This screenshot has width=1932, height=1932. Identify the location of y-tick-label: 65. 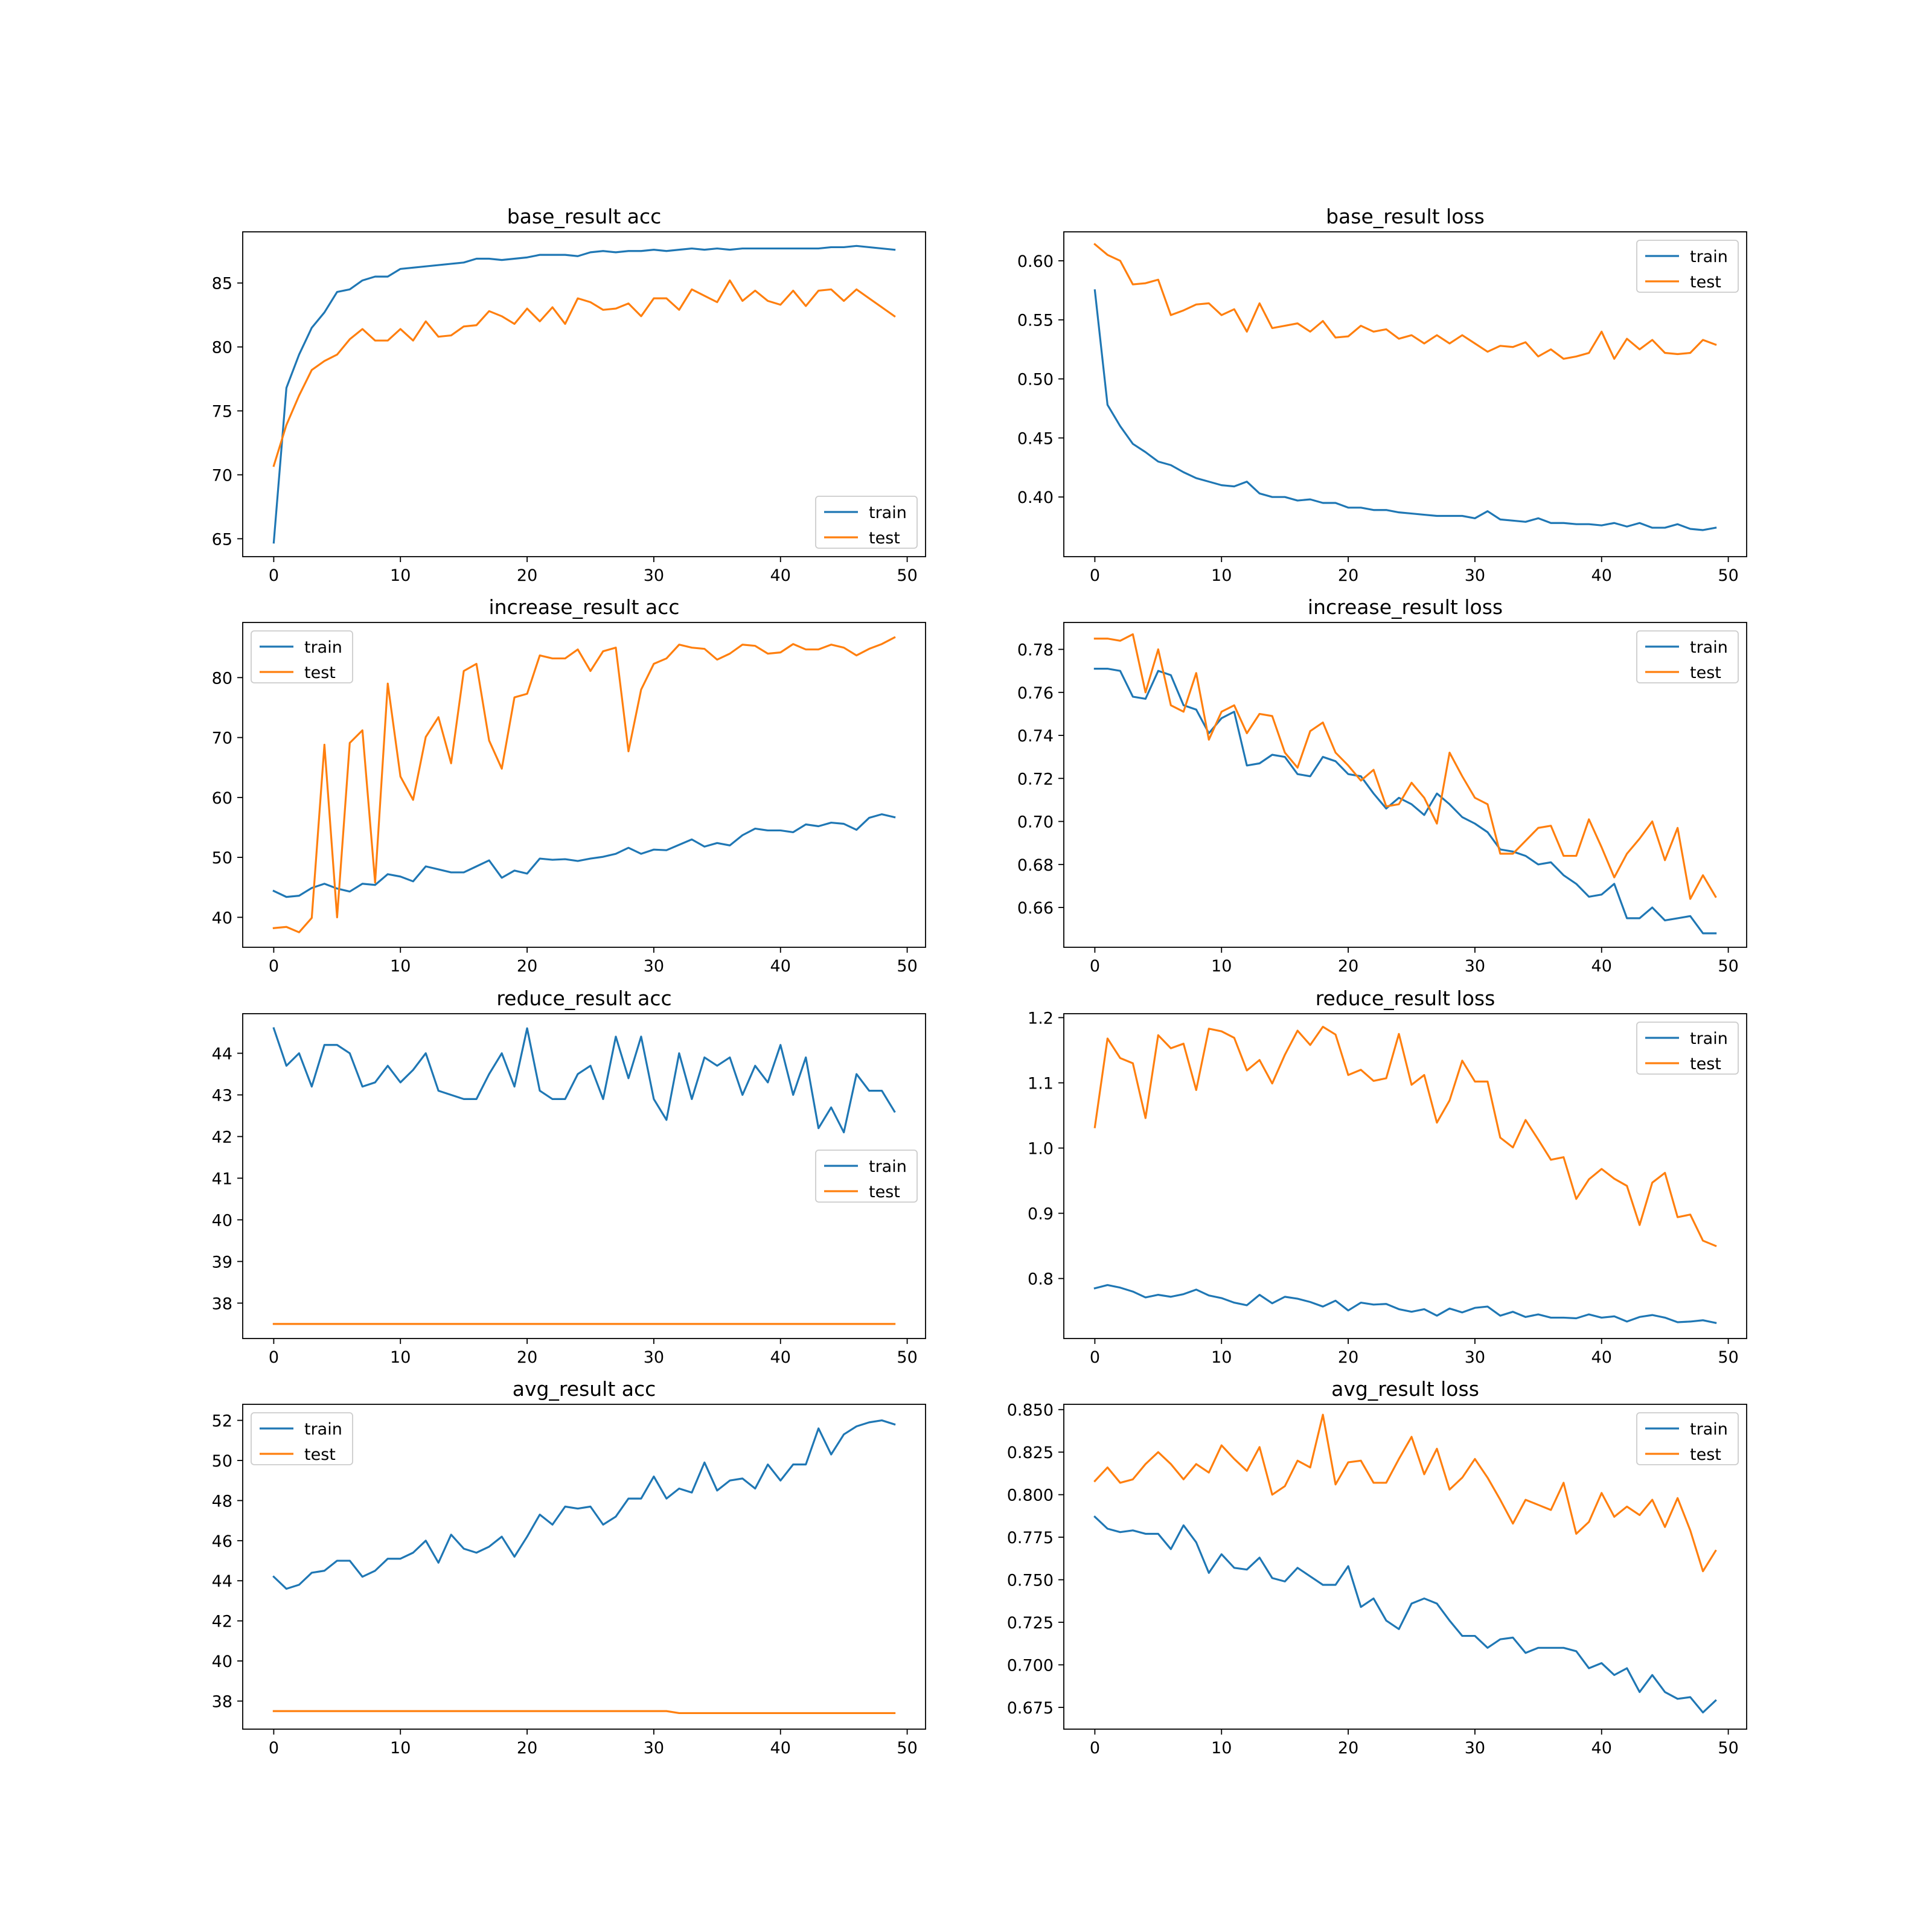
(222, 540).